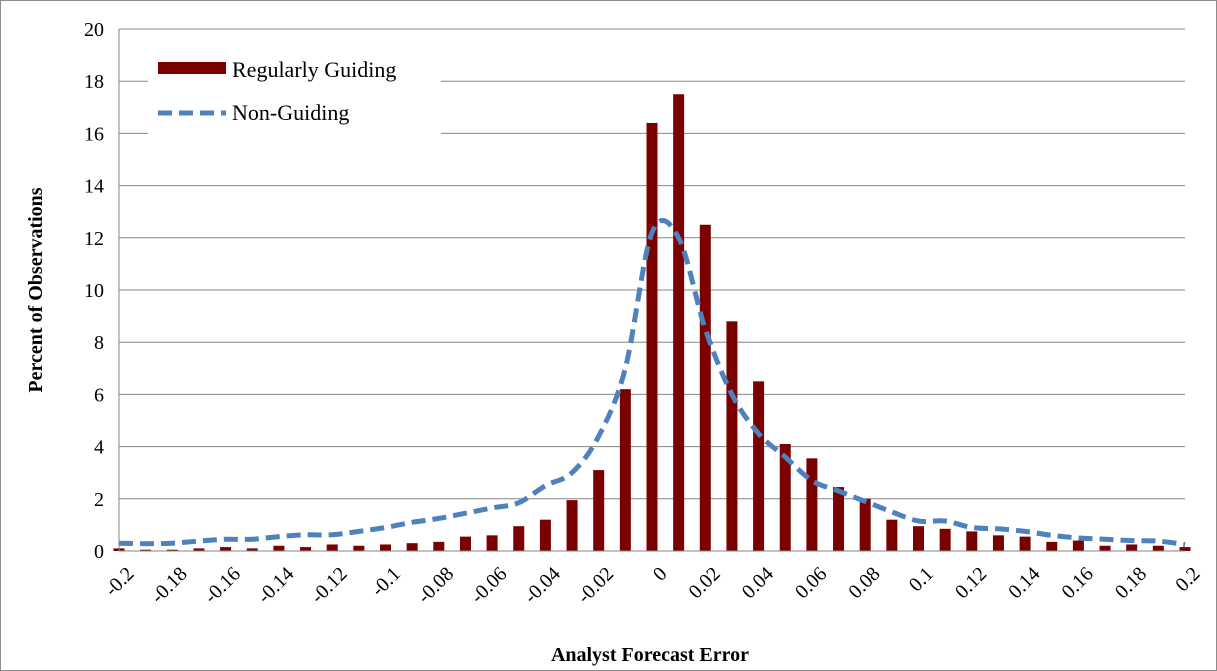 The width and height of the screenshot is (1217, 671). I want to click on x-tick-label: -0.04, so click(542, 585).